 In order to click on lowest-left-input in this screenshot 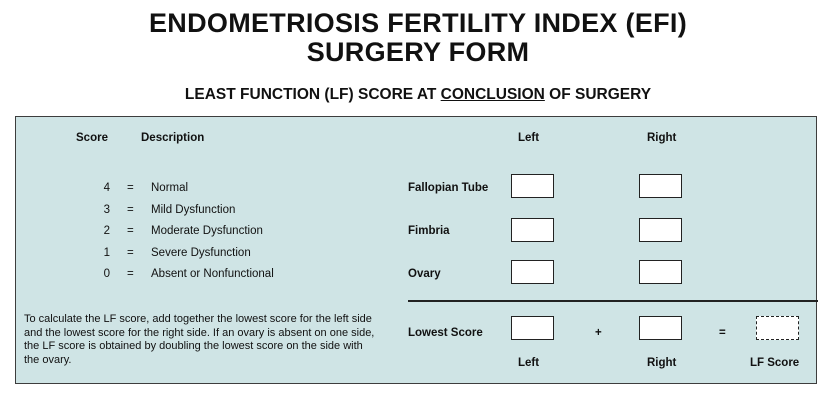, I will do `click(532, 328)`.